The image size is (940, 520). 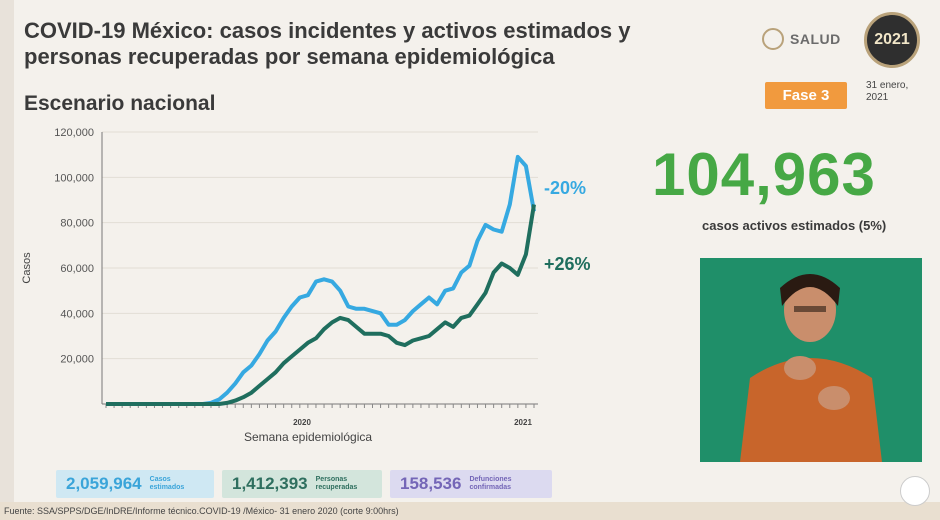 I want to click on summary-recovered: 1,412,393 Personas recuperadas, so click(x=302, y=484).